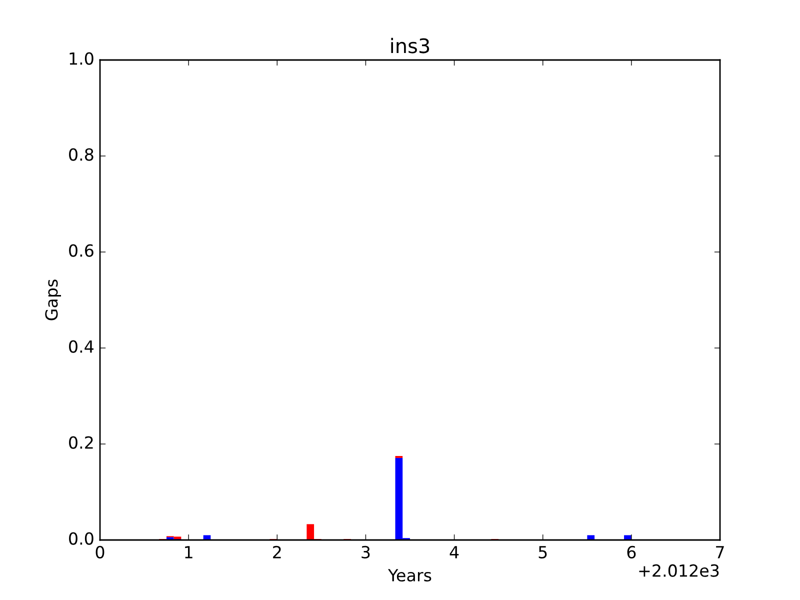 The image size is (800, 600). What do you see at coordinates (679, 570) in the screenshot?
I see `text: +2.012e3` at bounding box center [679, 570].